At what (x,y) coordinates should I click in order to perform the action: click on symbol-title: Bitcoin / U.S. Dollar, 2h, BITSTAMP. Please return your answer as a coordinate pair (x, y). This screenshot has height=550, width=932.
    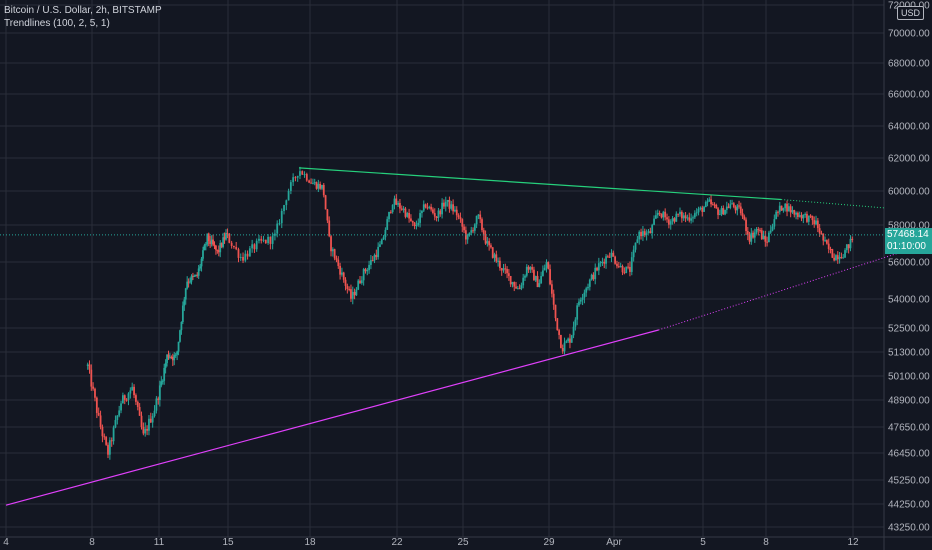
    Looking at the image, I should click on (83, 10).